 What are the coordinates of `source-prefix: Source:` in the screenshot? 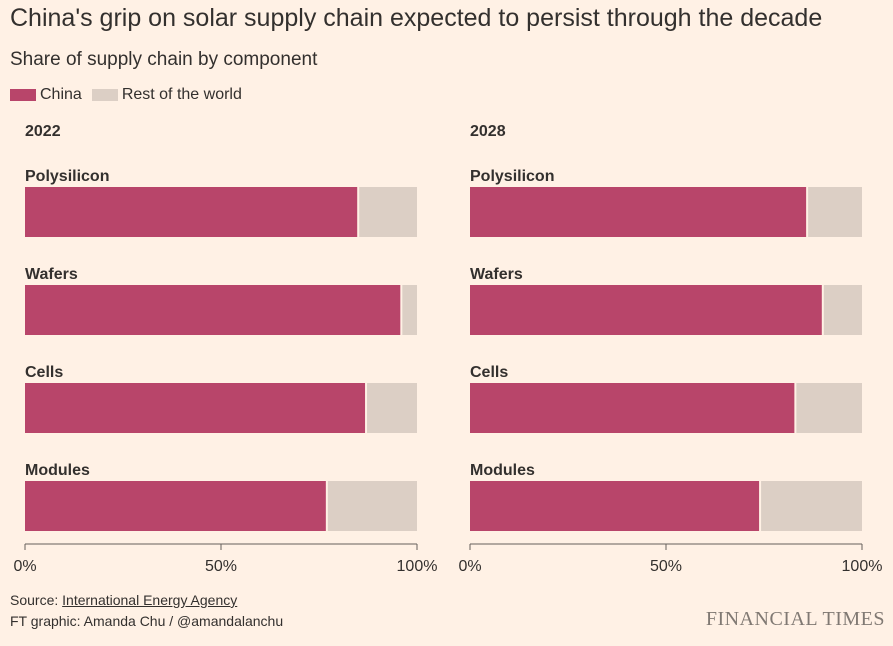 It's located at (36, 600).